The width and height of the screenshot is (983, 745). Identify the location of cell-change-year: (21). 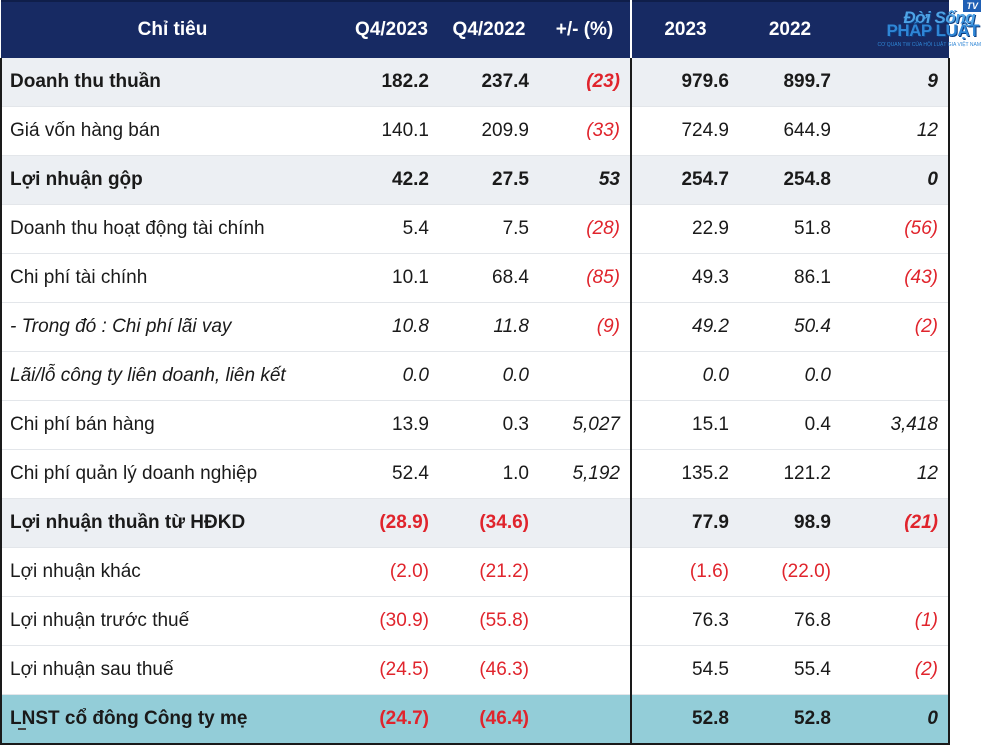
(895, 523).